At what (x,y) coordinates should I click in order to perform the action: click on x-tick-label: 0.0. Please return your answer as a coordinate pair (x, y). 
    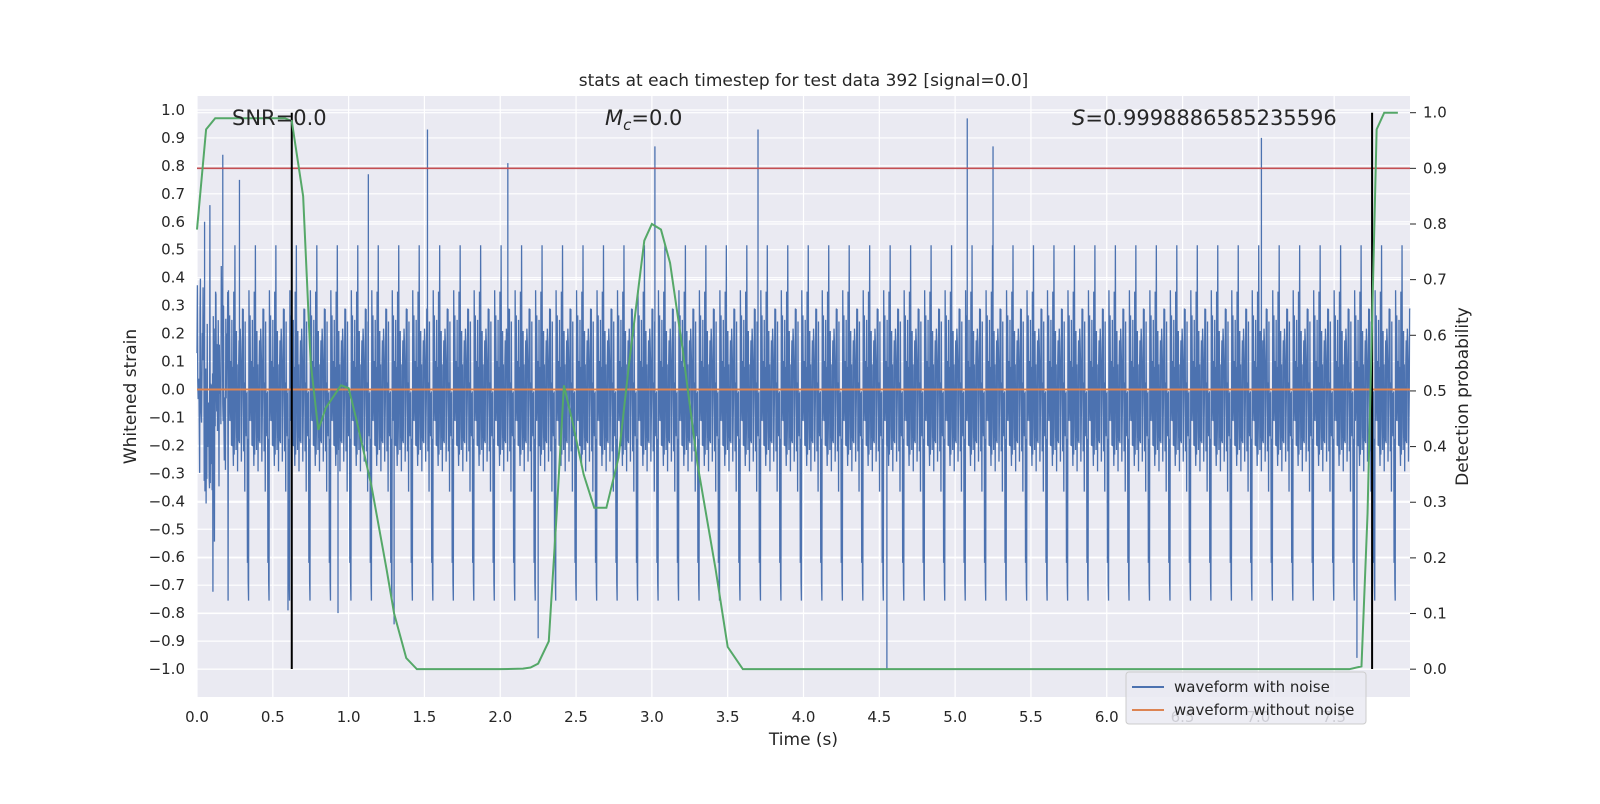
    Looking at the image, I should click on (197, 717).